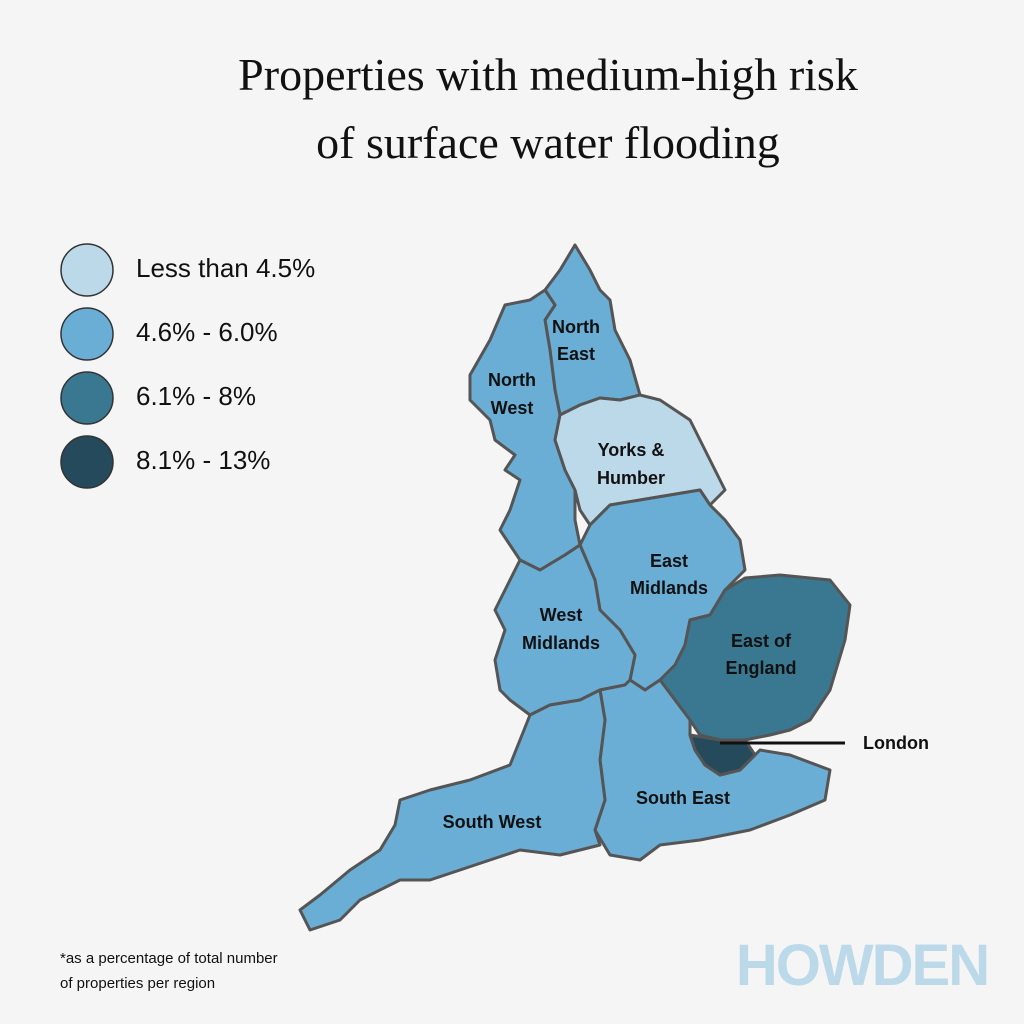 The width and height of the screenshot is (1024, 1024). Describe the element at coordinates (862, 965) in the screenshot. I see `logo: HOWDEN` at that location.